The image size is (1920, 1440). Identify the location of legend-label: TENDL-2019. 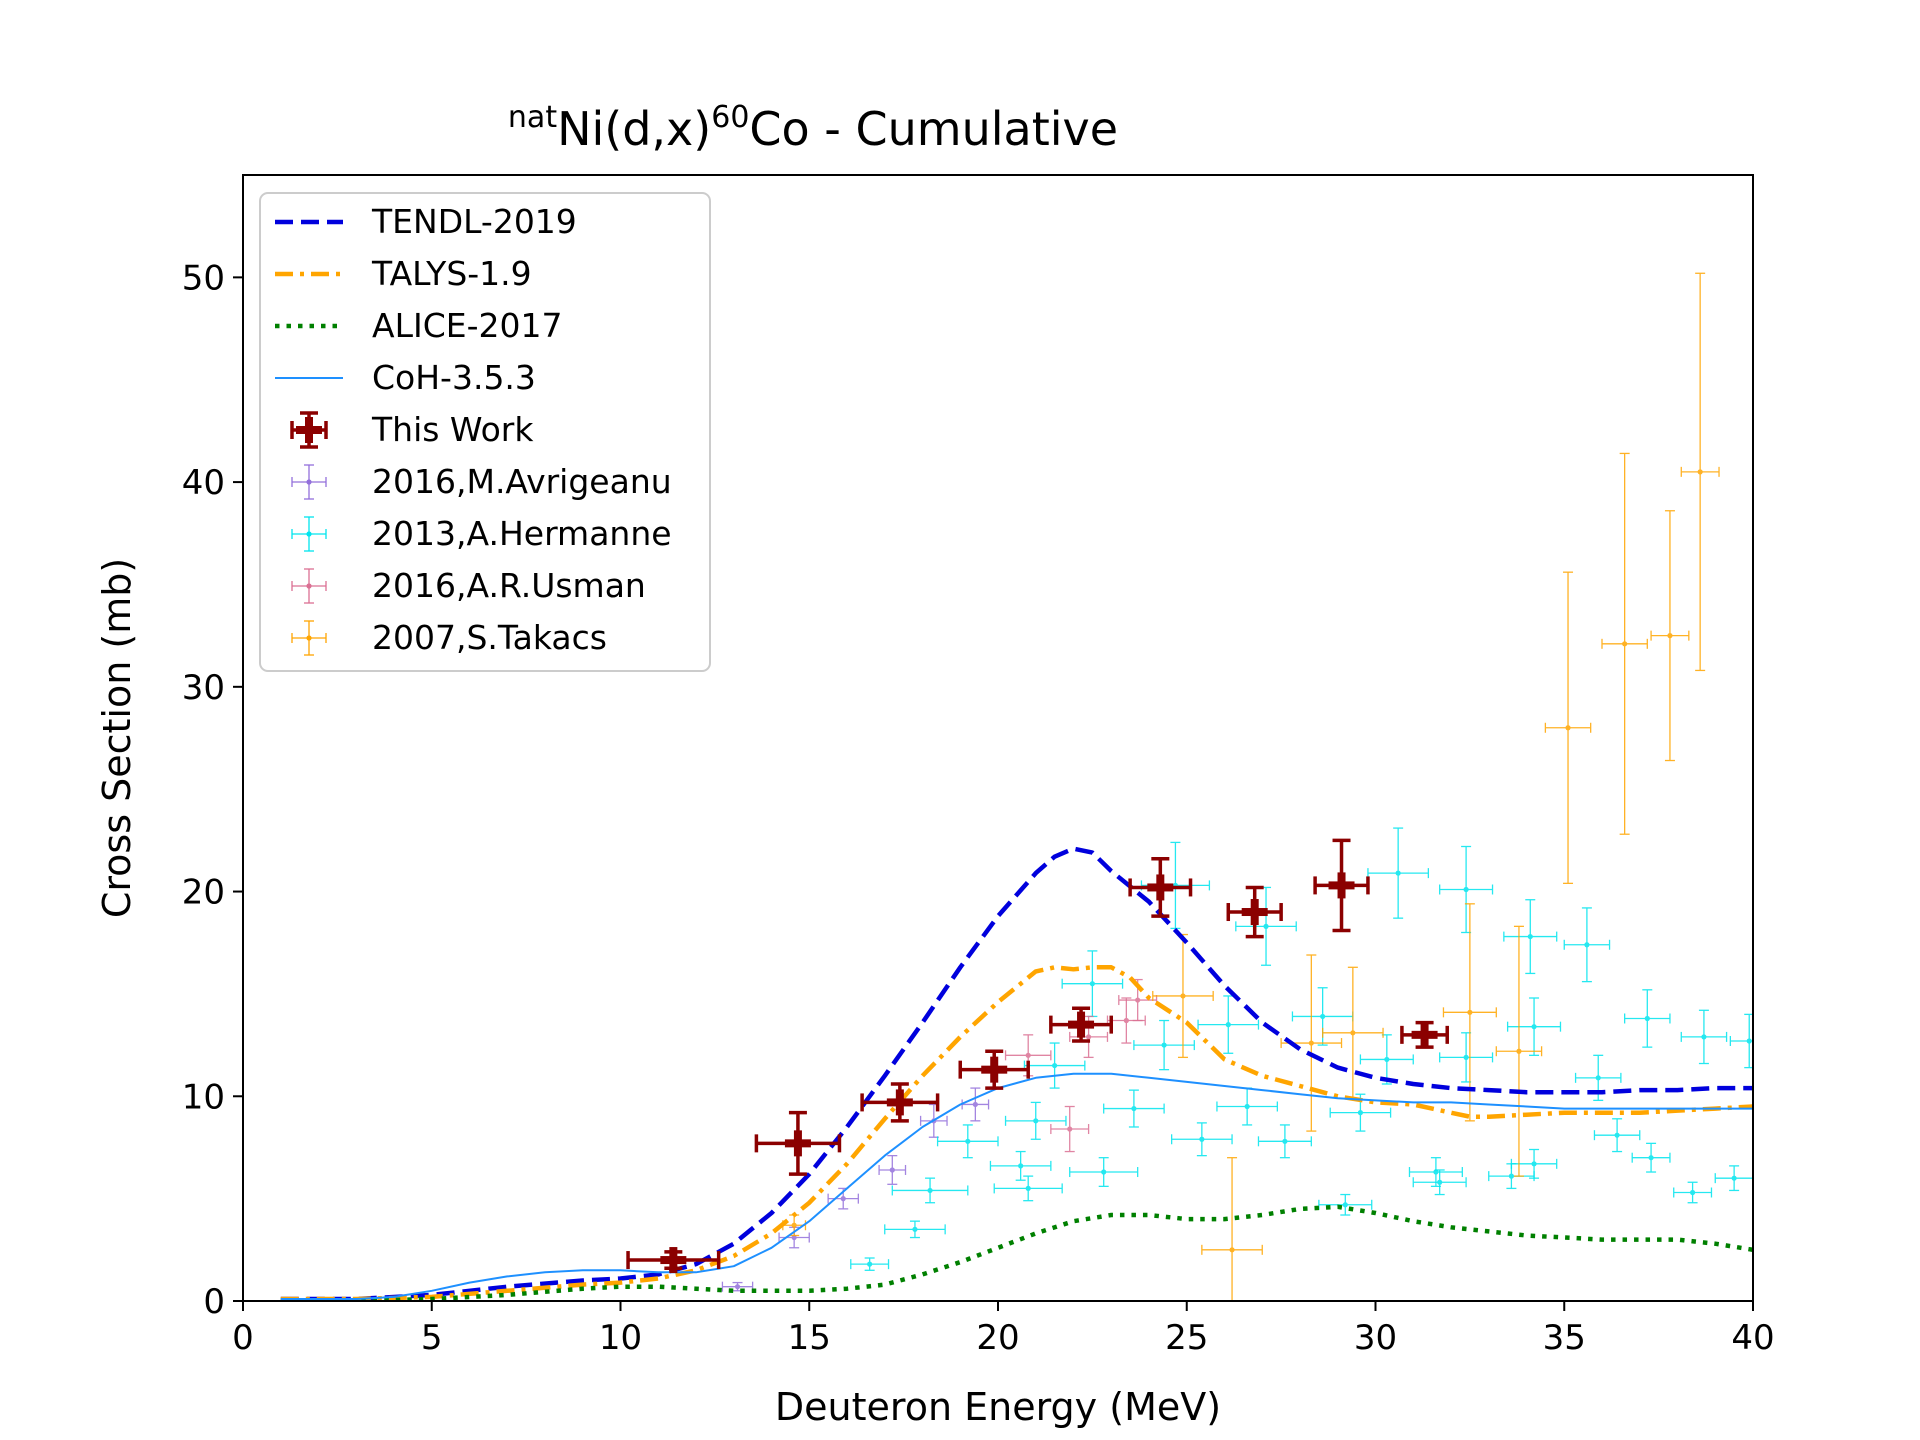
(474, 221).